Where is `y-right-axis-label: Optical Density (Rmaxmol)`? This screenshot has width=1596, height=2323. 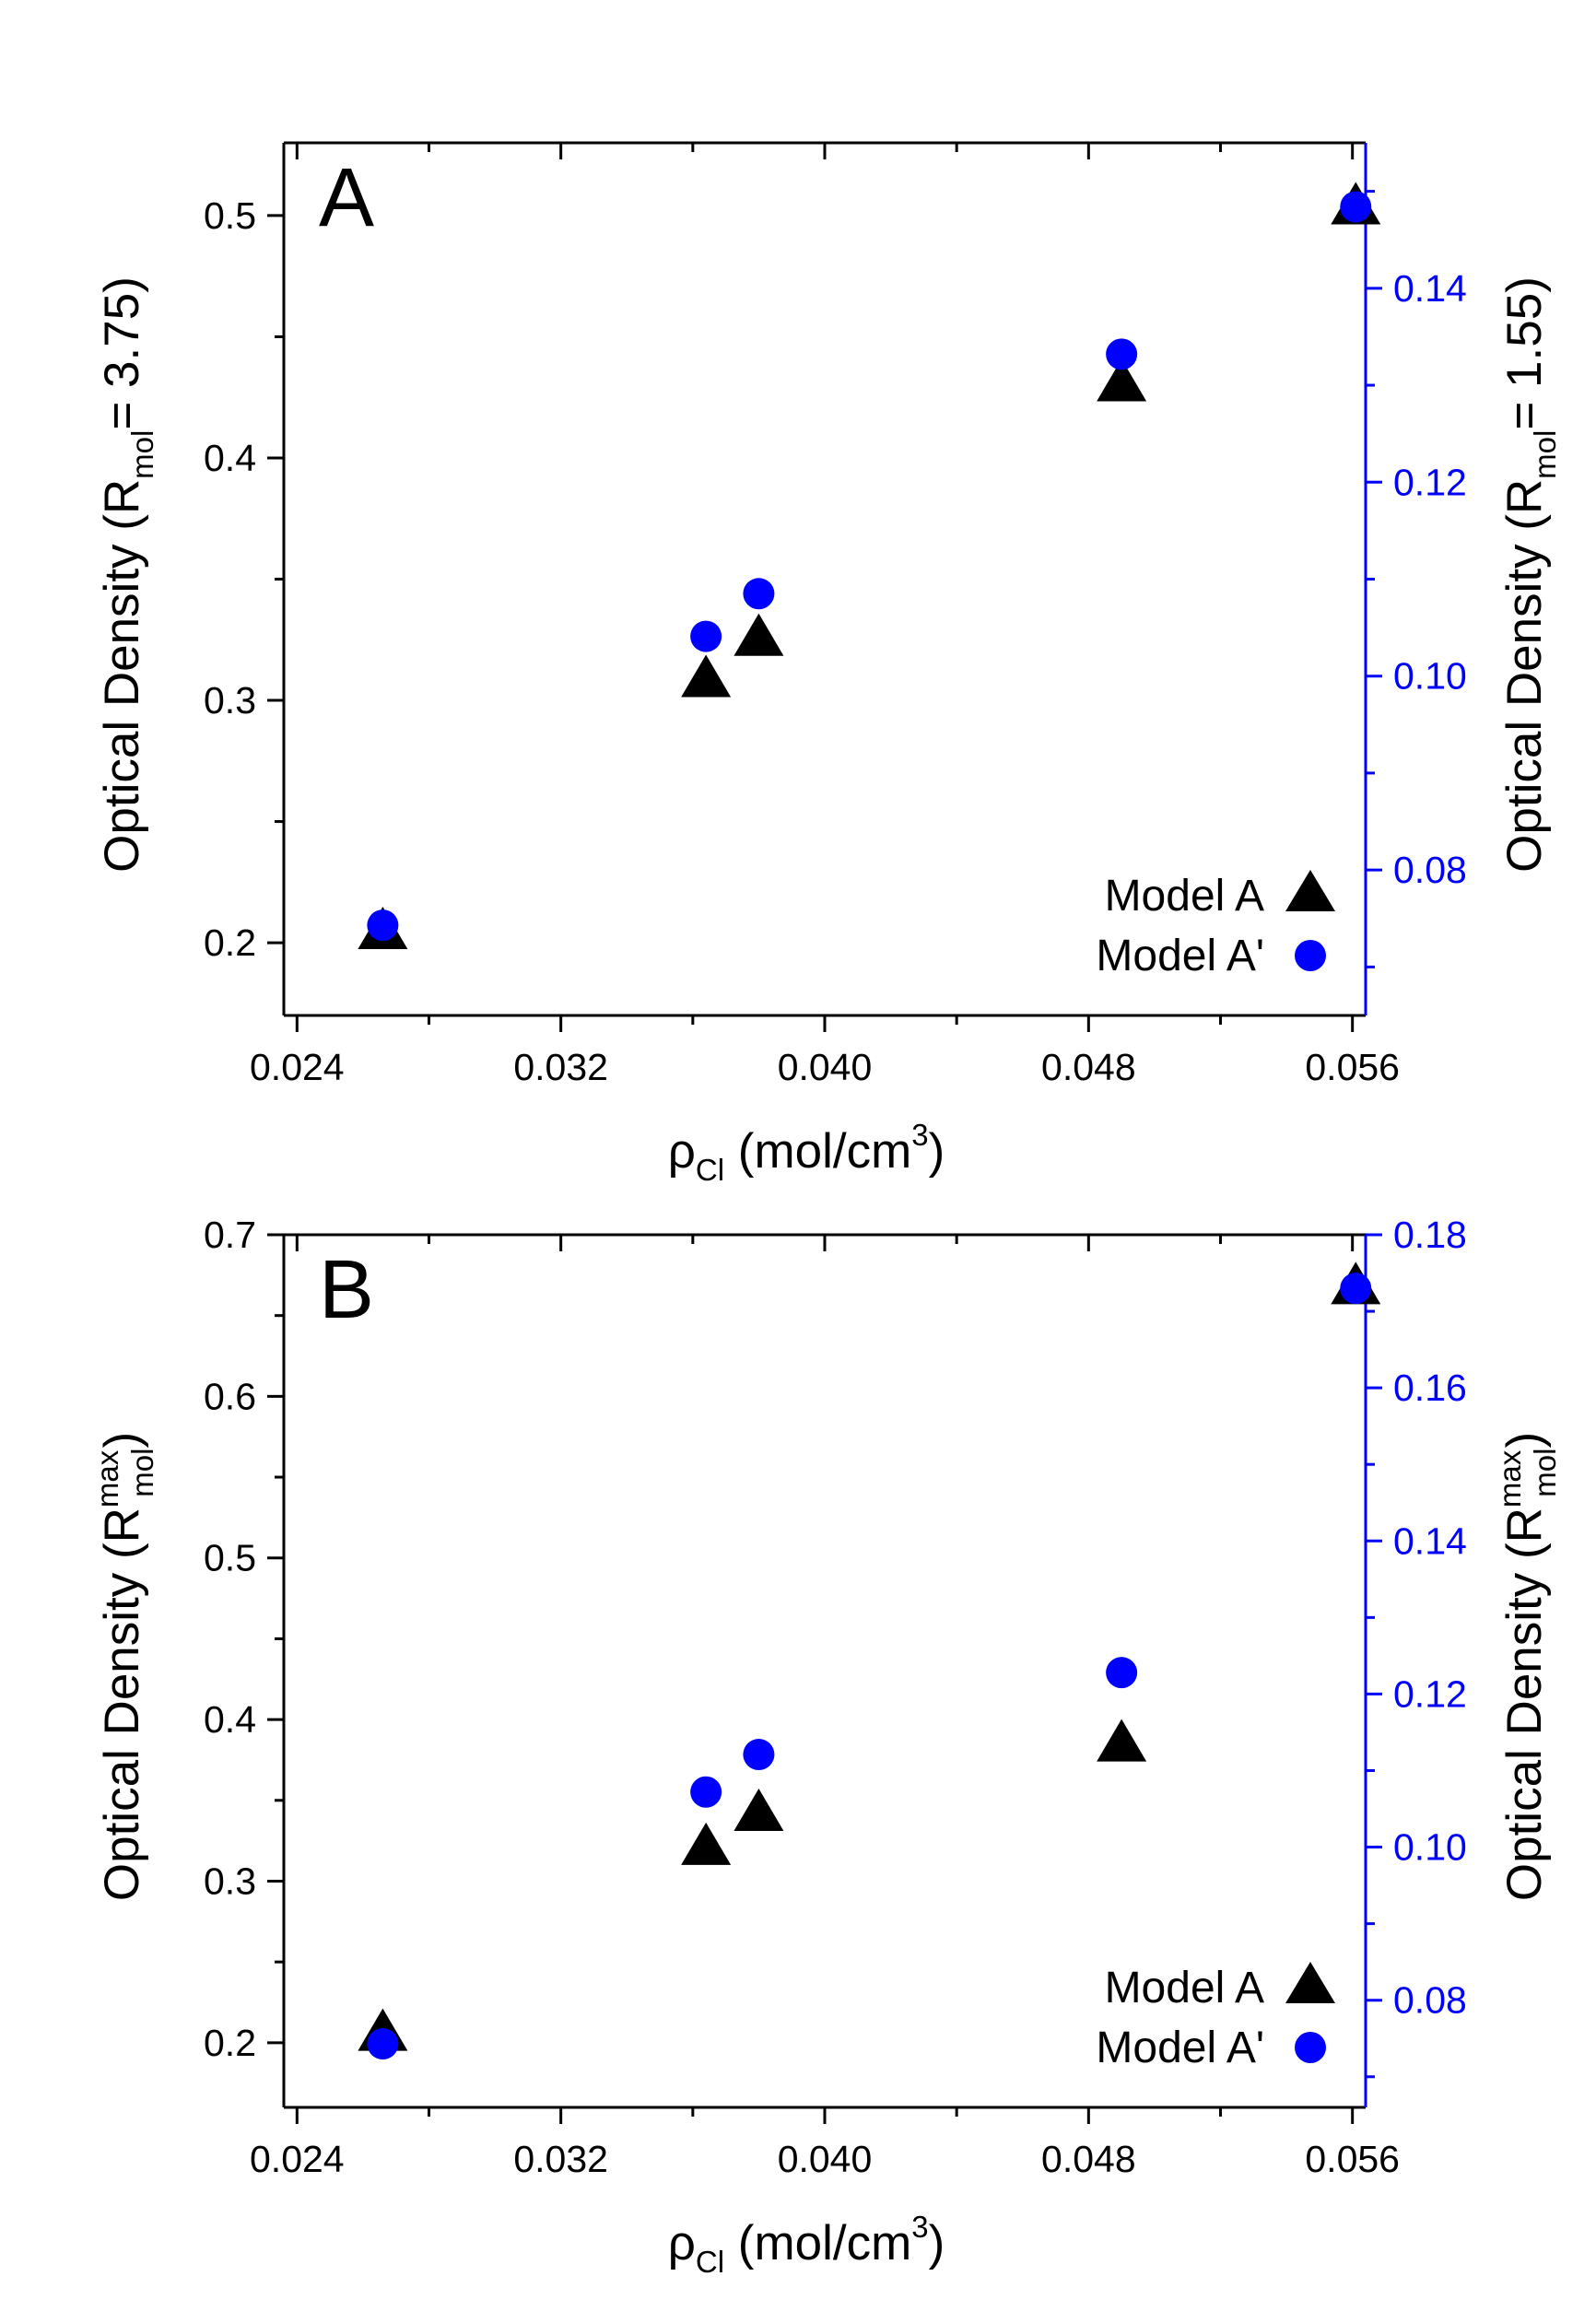 y-right-axis-label: Optical Density (Rmaxmol) is located at coordinates (1528, 1666).